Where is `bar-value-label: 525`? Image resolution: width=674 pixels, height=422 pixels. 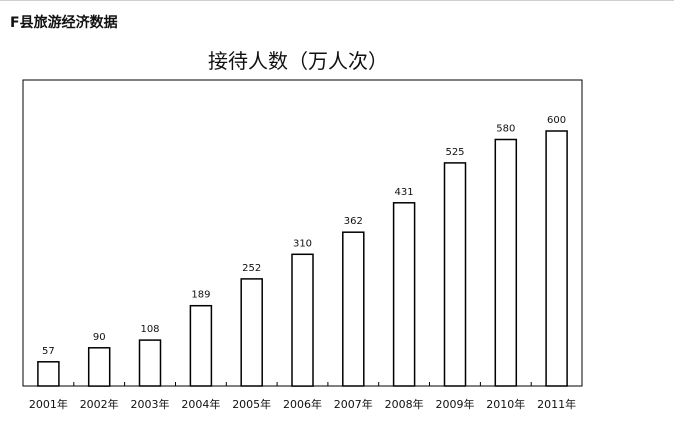
bar-value-label: 525 is located at coordinates (454, 152).